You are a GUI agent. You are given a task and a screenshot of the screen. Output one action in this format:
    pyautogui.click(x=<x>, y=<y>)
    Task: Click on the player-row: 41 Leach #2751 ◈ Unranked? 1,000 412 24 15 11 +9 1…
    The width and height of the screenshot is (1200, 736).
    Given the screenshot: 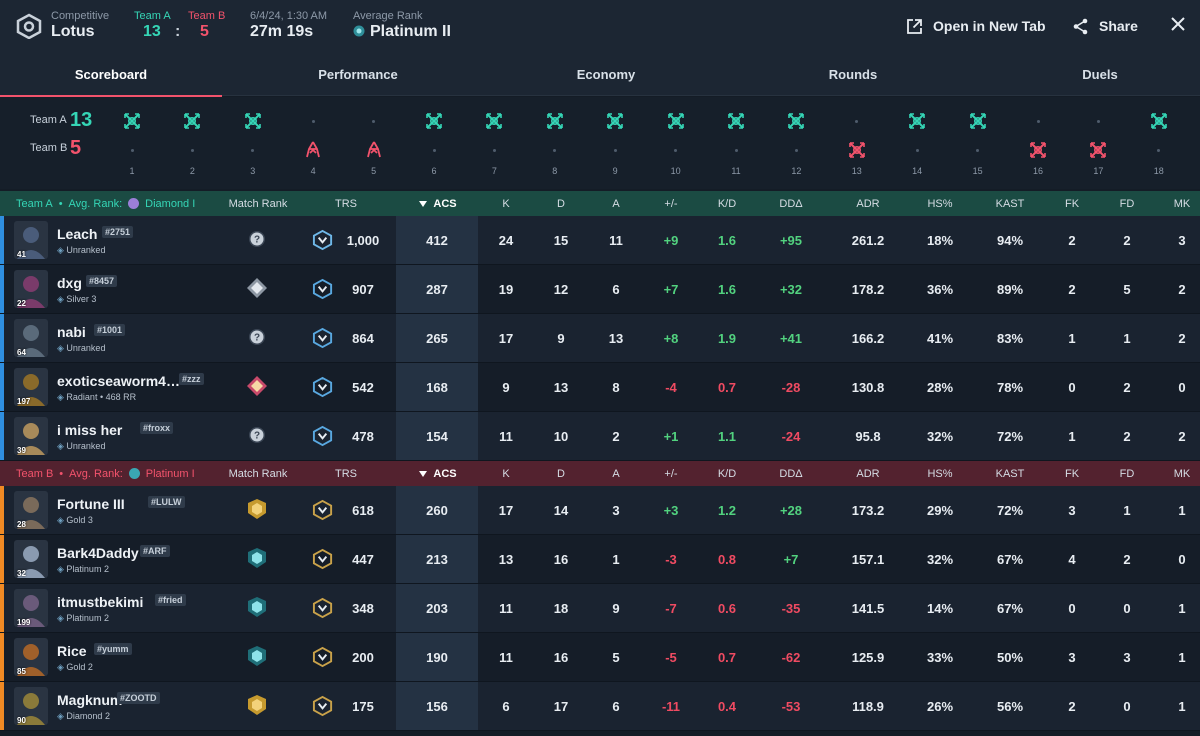 What is the action you would take?
    pyautogui.click(x=600, y=240)
    